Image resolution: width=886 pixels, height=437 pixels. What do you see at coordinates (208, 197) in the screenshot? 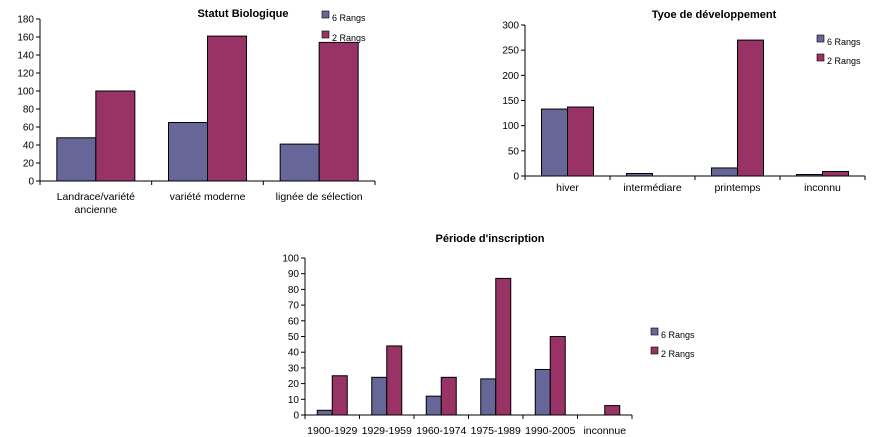
I see `x-category-label: variété moderne` at bounding box center [208, 197].